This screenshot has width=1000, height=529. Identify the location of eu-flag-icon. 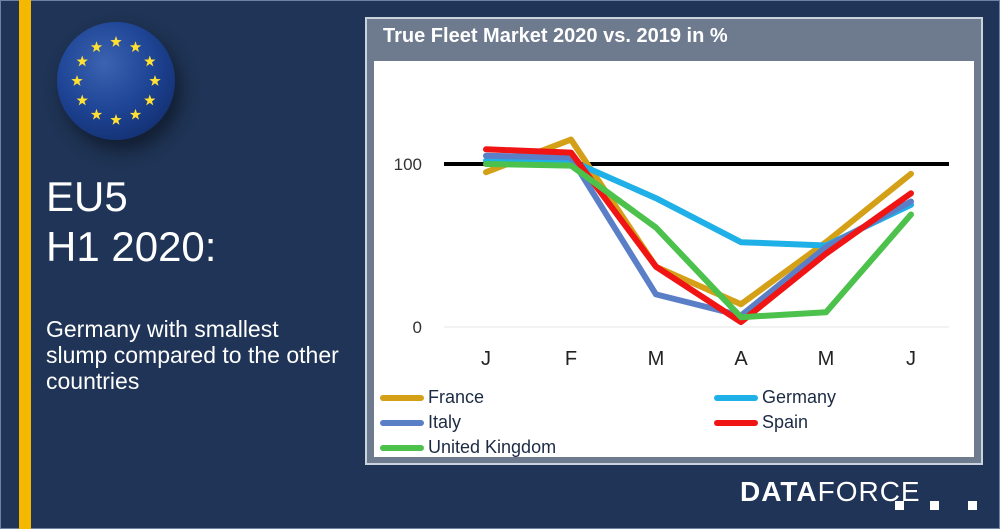
(116, 81).